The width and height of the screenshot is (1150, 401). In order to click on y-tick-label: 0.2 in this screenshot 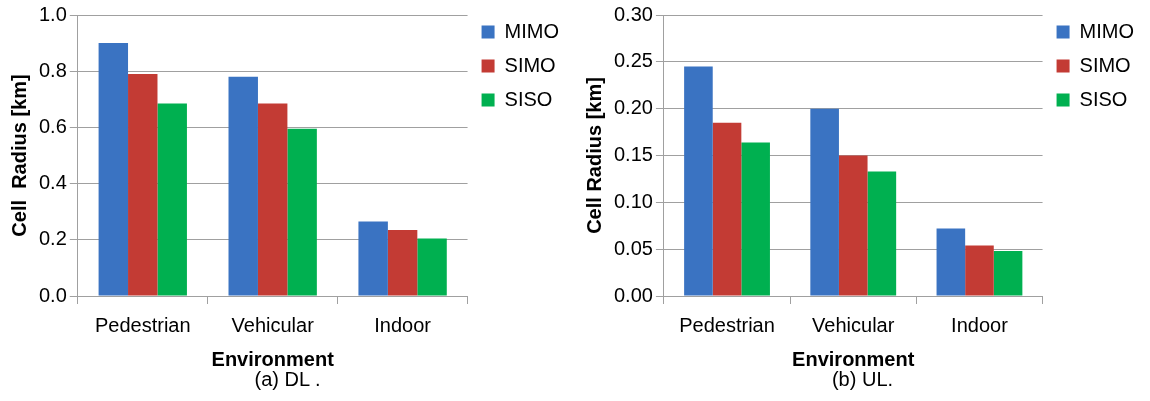, I will do `click(52, 238)`.